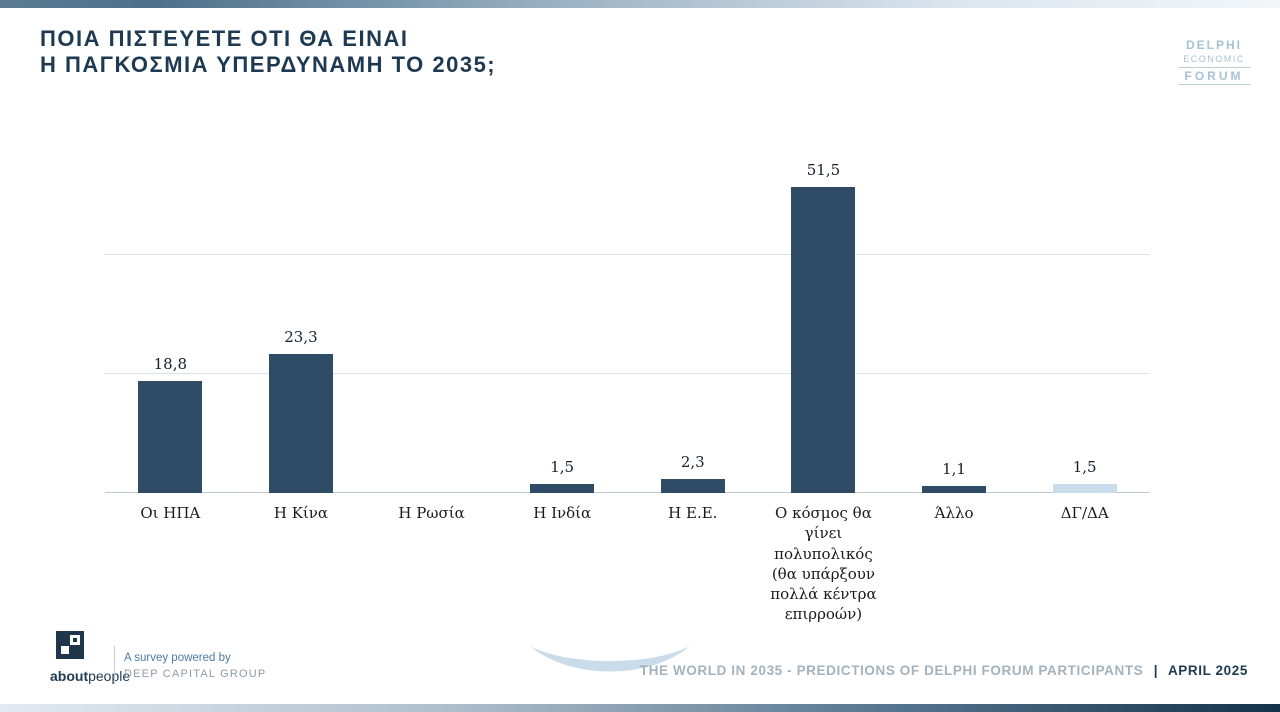  What do you see at coordinates (693, 513) in the screenshot?
I see `category-label: Η Ε.Ε.` at bounding box center [693, 513].